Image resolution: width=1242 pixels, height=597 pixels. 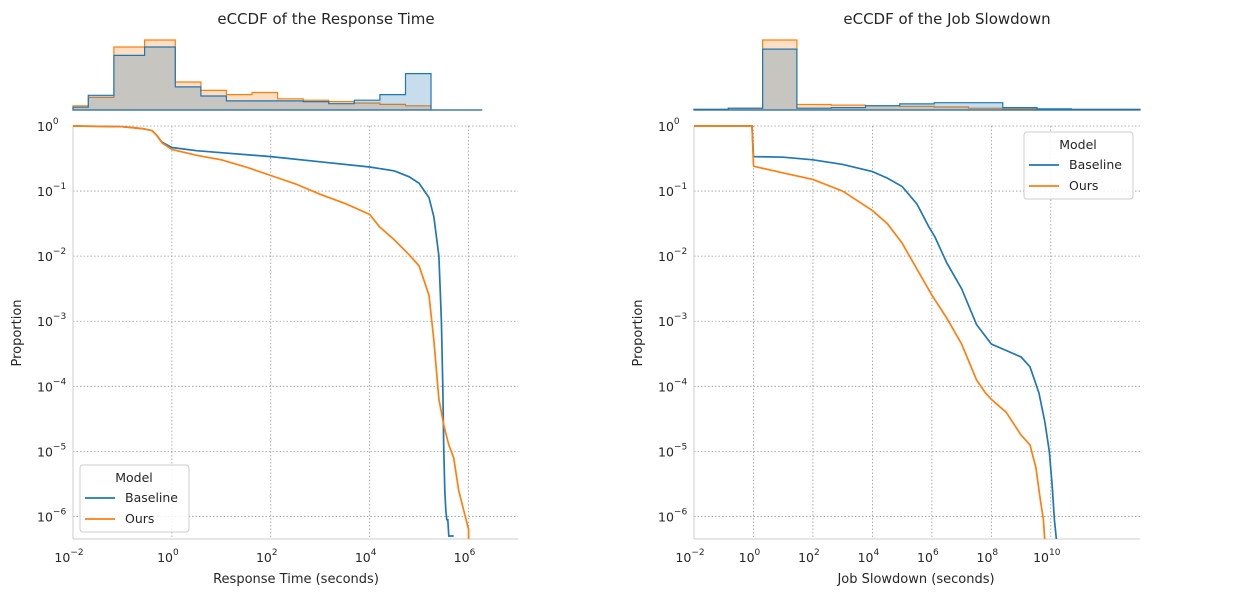 I want to click on chart-title: eCCDF of the Job Slowdown, so click(x=946, y=19).